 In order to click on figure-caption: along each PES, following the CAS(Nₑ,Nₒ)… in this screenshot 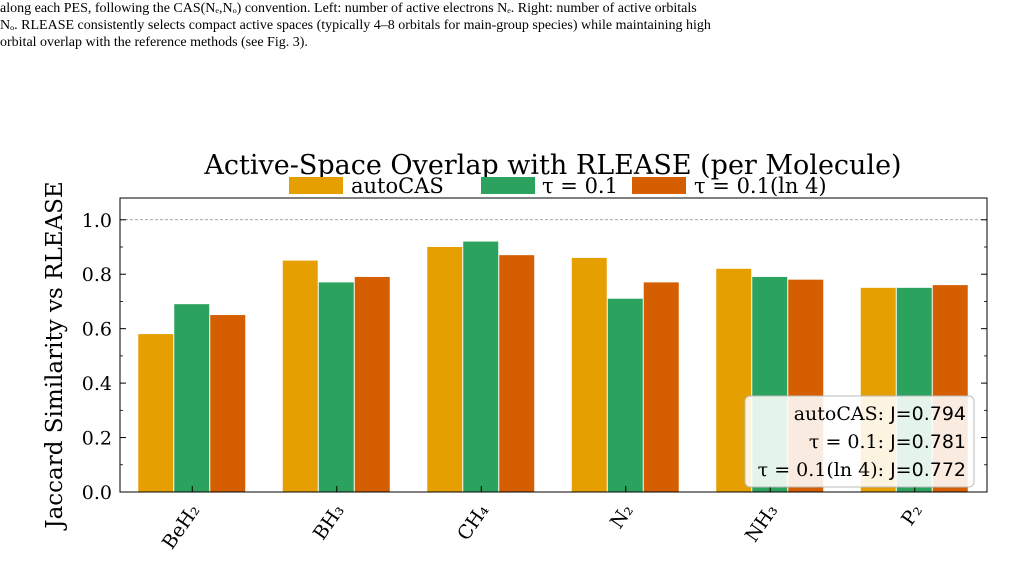, I will do `click(514, 25)`.